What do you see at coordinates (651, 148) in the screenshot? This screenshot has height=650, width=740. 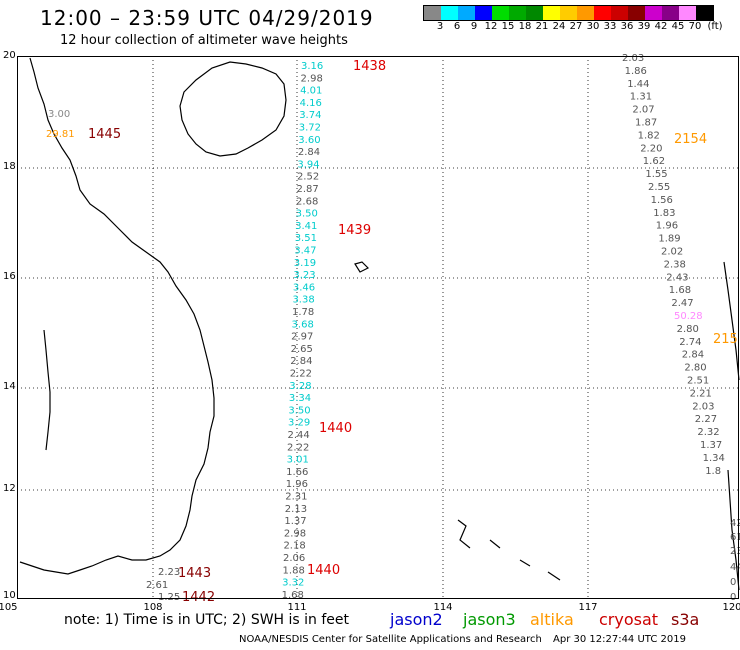 I see `swh-value: 2.20` at bounding box center [651, 148].